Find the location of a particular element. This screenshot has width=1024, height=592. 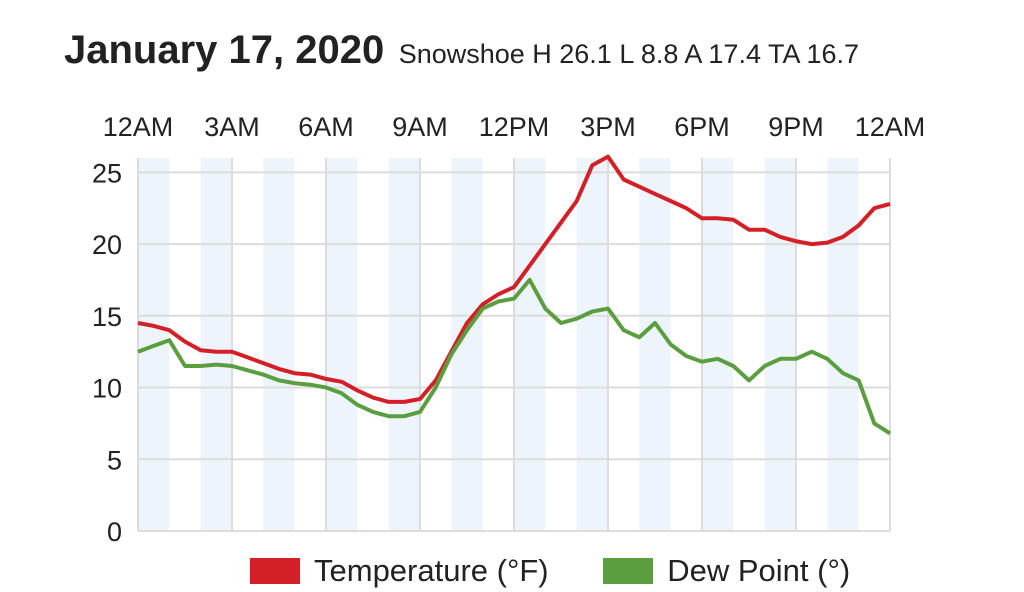

y-tick-label: 0 is located at coordinates (114, 532).